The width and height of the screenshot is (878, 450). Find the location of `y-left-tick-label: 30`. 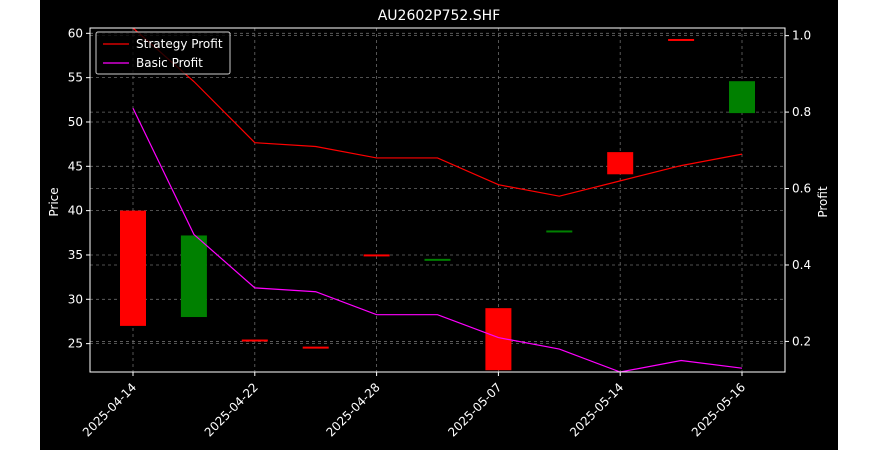

y-left-tick-label: 30 is located at coordinates (75, 299).